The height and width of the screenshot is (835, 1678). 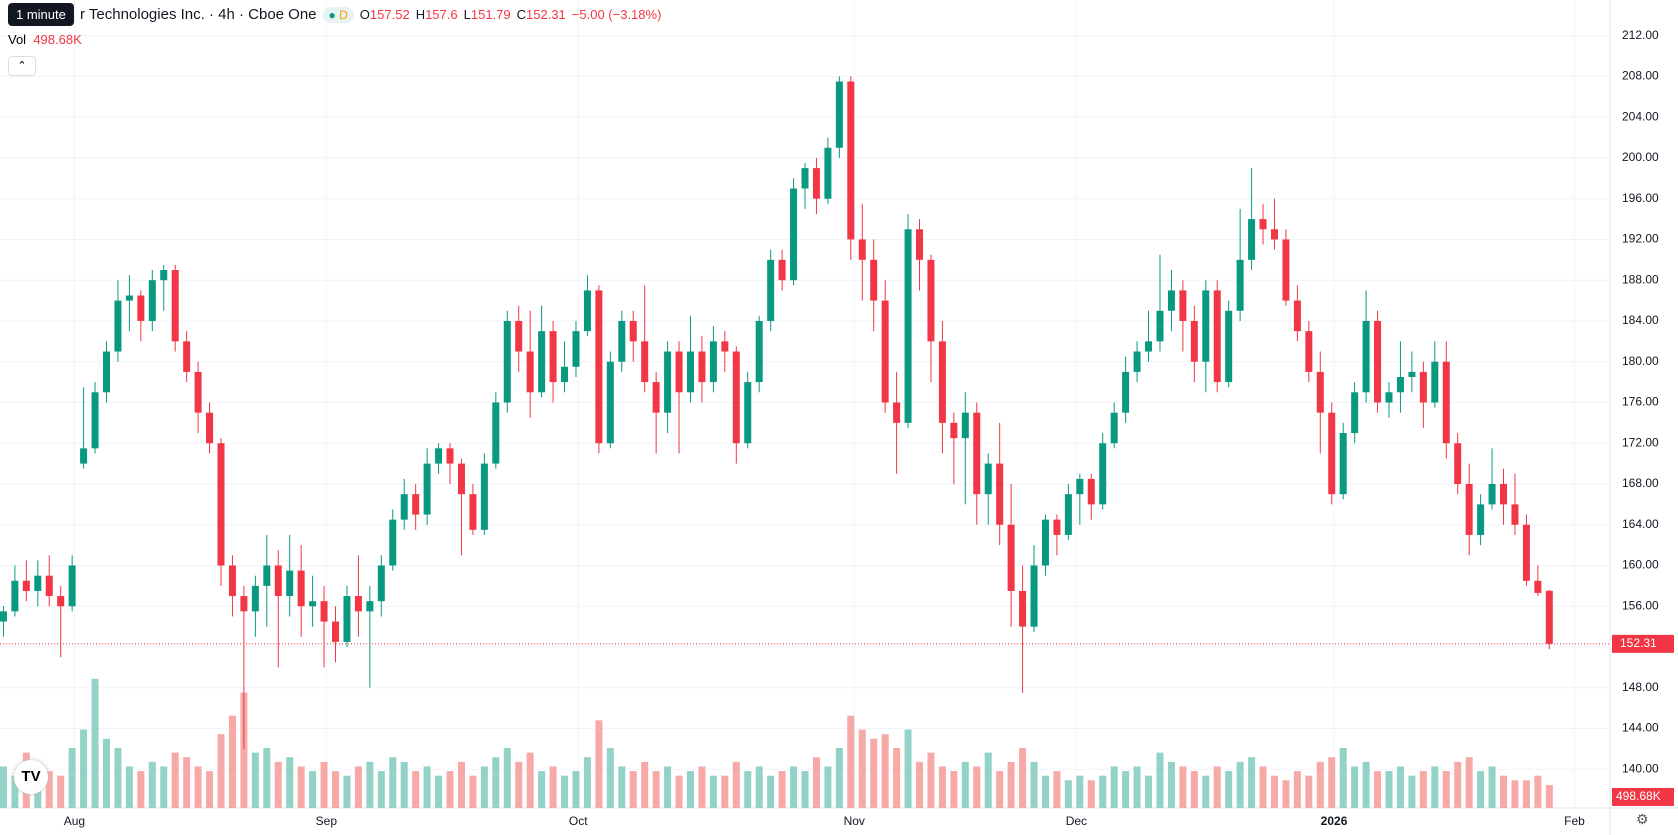 What do you see at coordinates (1640, 402) in the screenshot?
I see `y-tick-label: 176.00` at bounding box center [1640, 402].